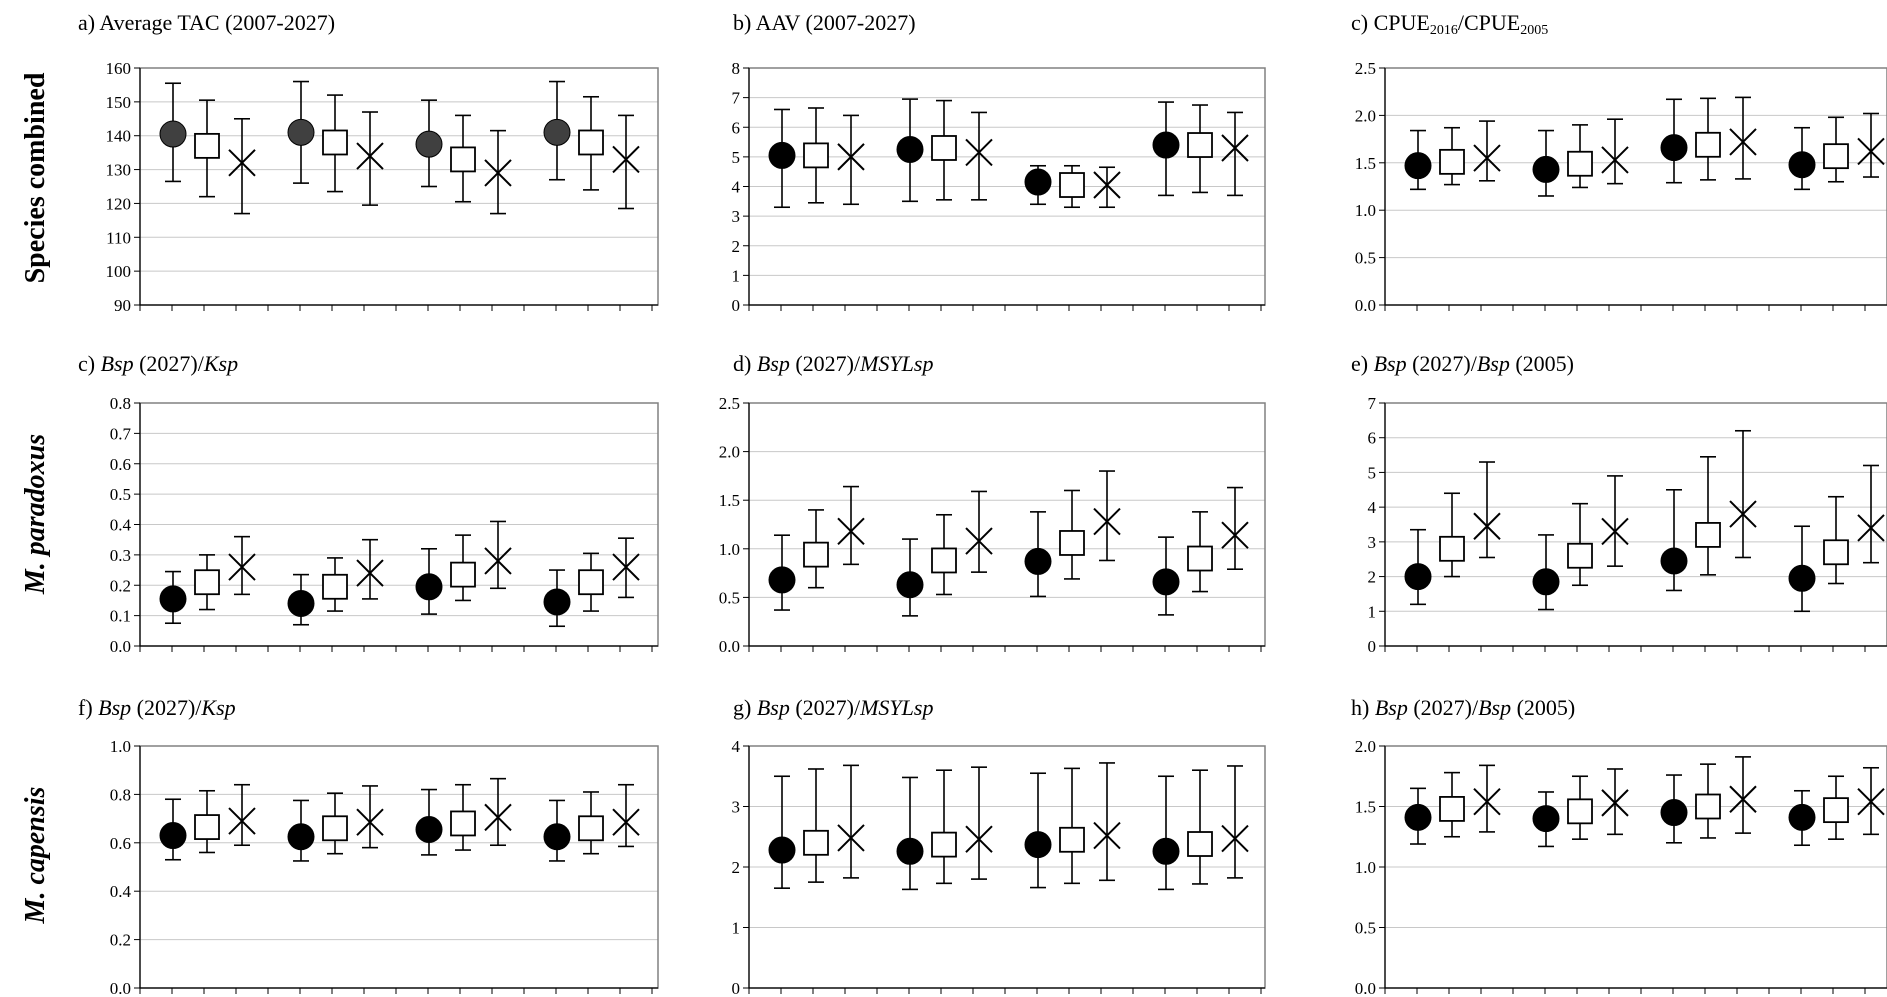 The height and width of the screenshot is (997, 1887). I want to click on y-tick-label: 0.8, so click(120, 403).